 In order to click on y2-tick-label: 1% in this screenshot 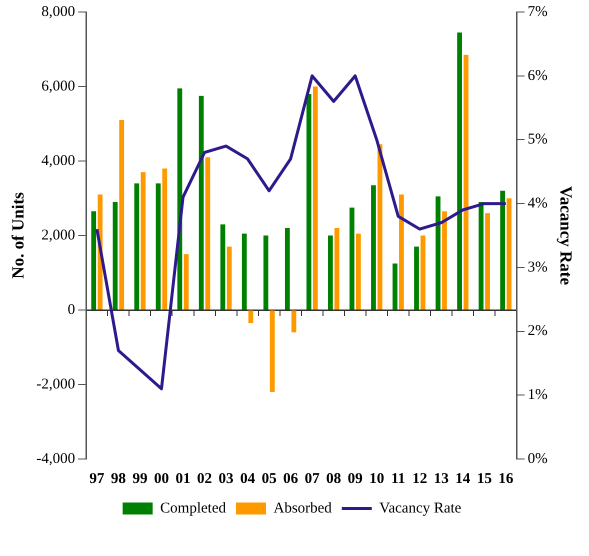, I will do `click(538, 395)`.